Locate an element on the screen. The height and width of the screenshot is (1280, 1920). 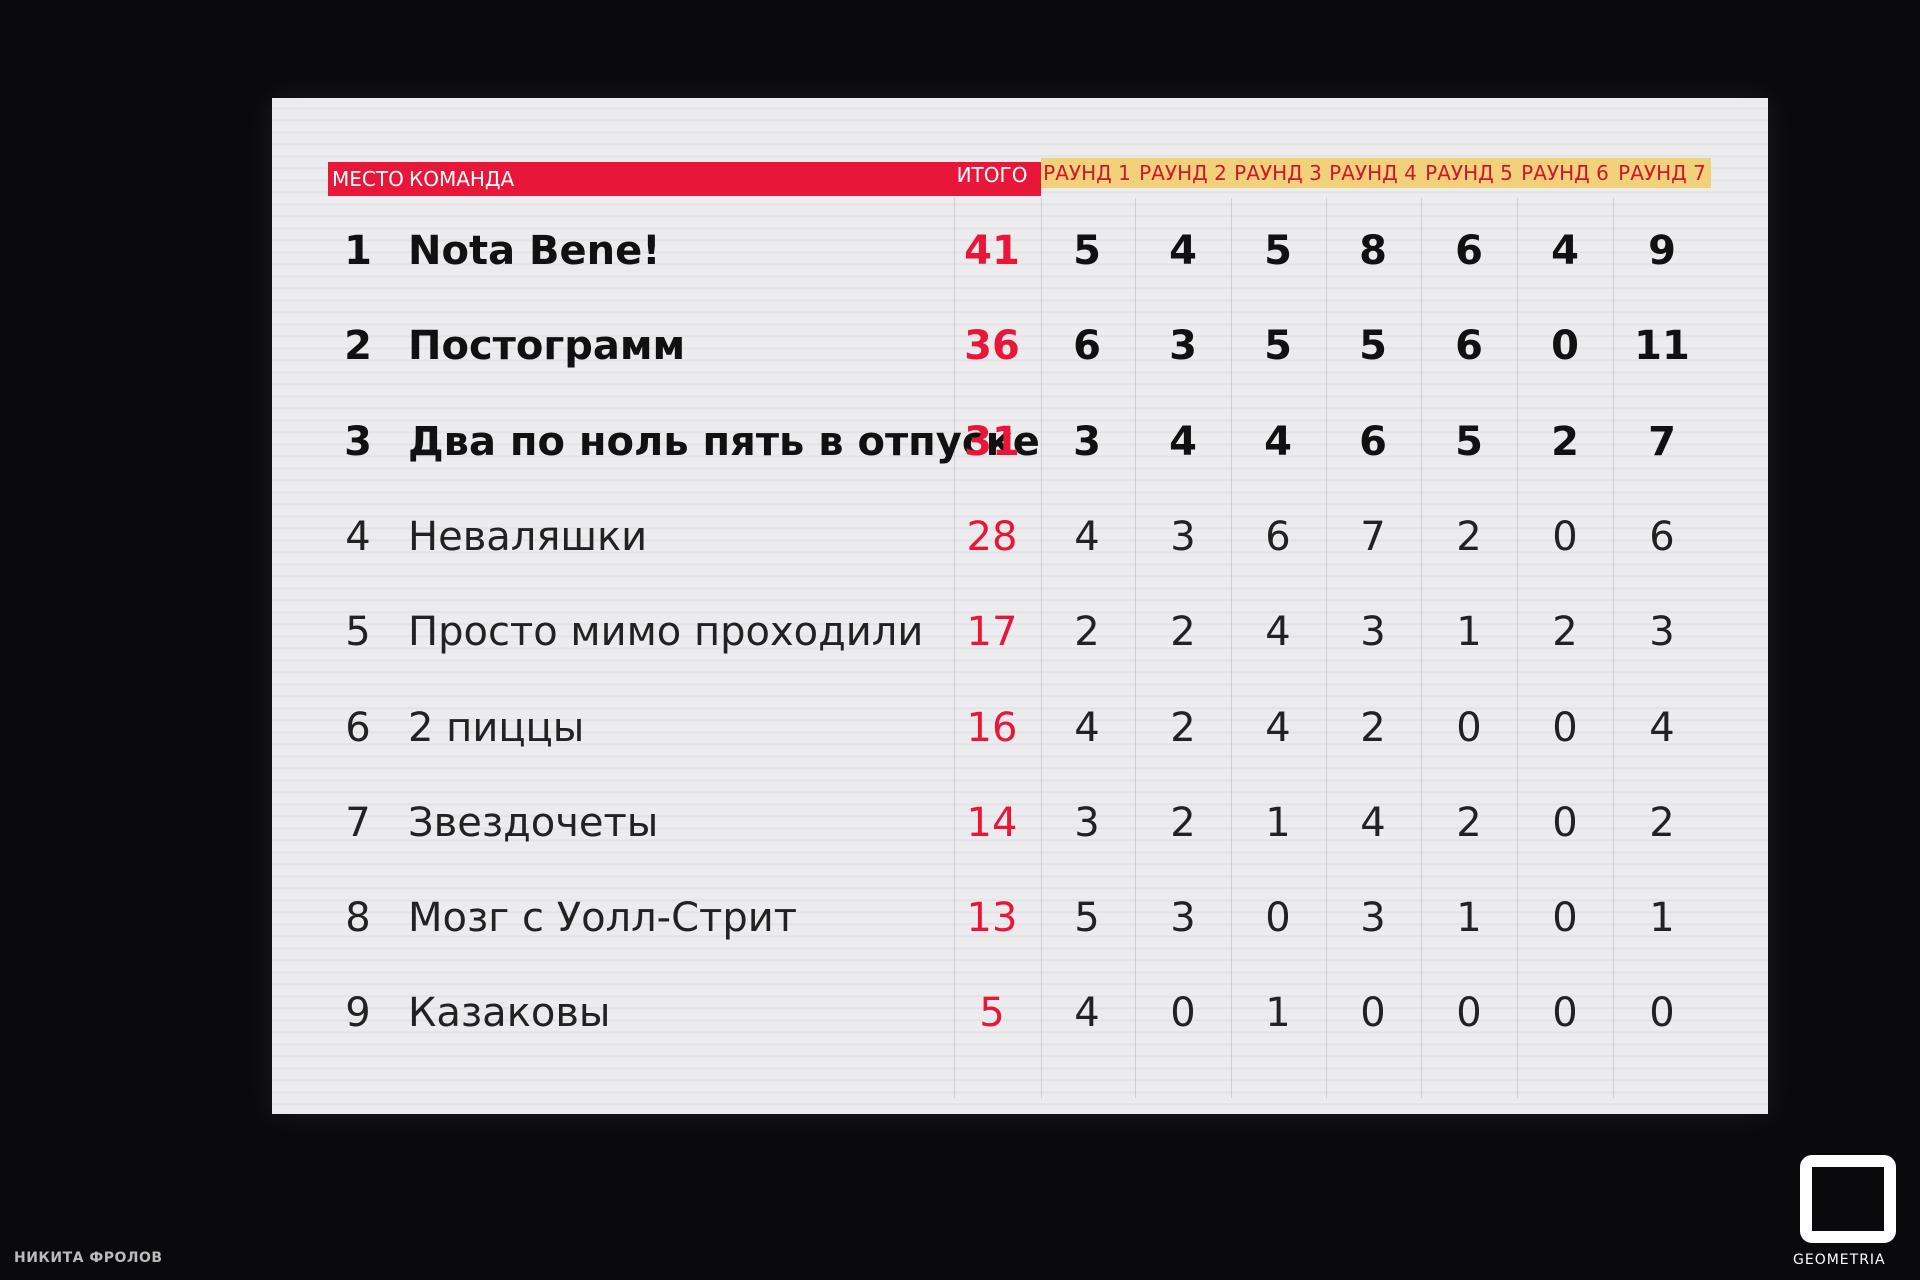
rounds-header-bar is located at coordinates (1376, 173).